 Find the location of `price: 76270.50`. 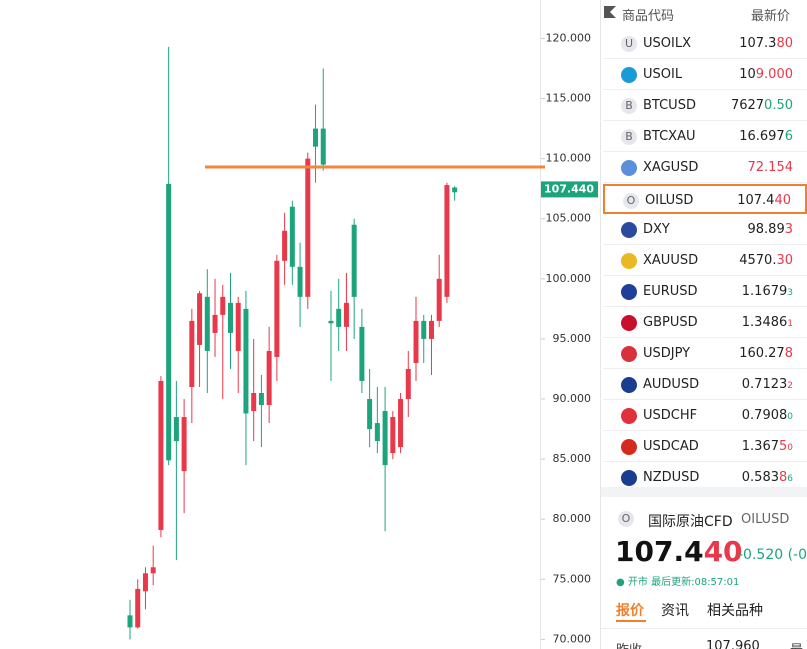

price: 76270.50 is located at coordinates (762, 105).